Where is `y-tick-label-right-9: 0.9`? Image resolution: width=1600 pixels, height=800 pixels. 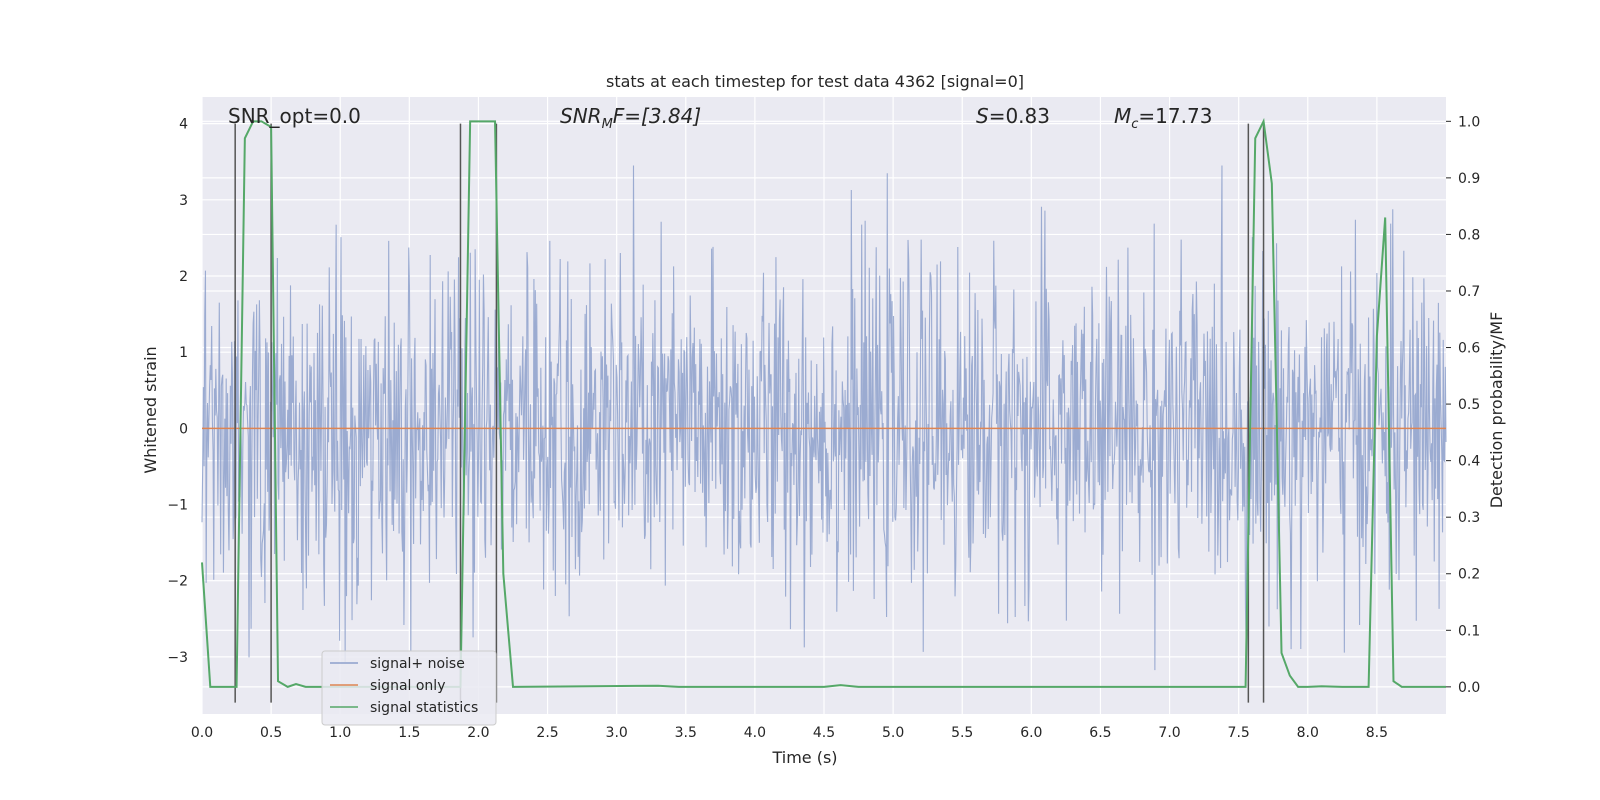
y-tick-label-right-9: 0.9 is located at coordinates (1469, 179).